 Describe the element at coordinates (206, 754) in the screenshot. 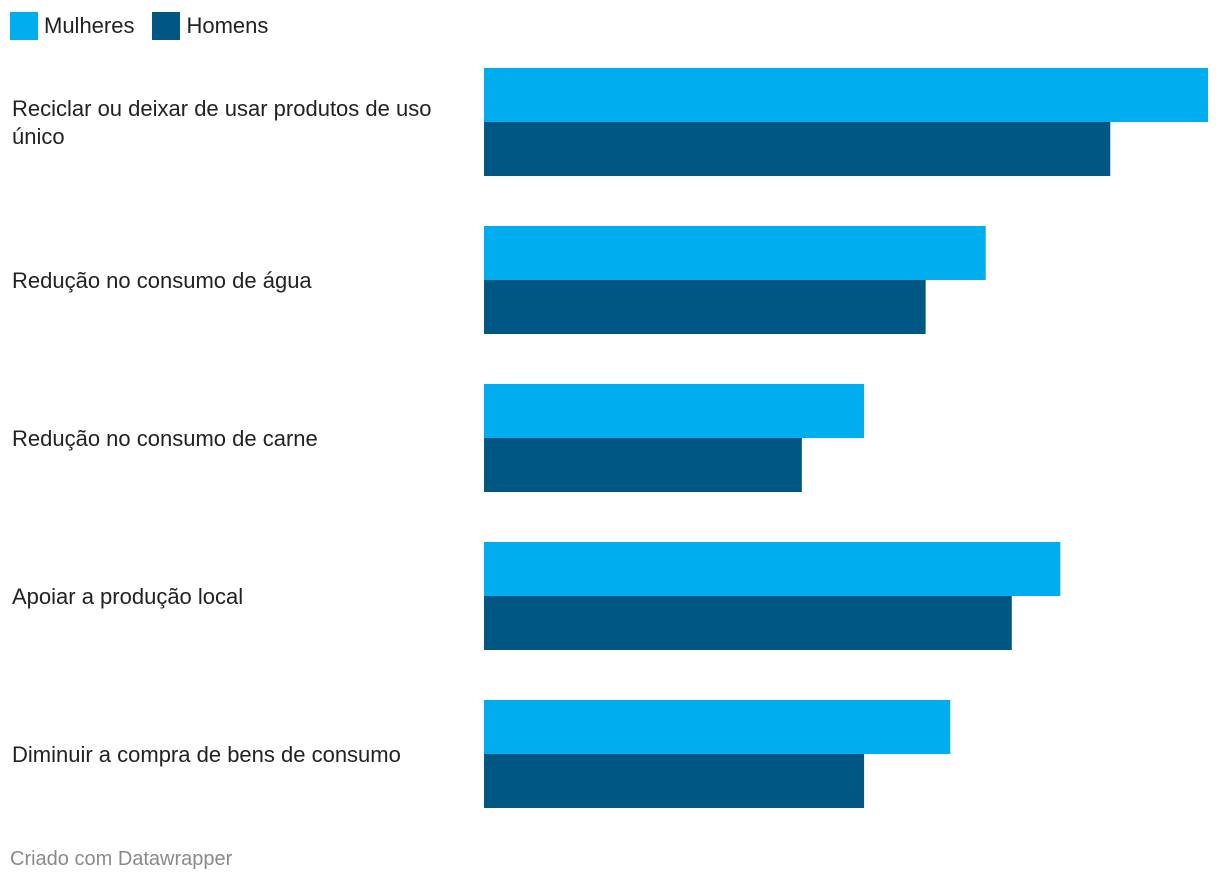

I see `category-label-5: Diminuir a compra de bens de consumo` at that location.